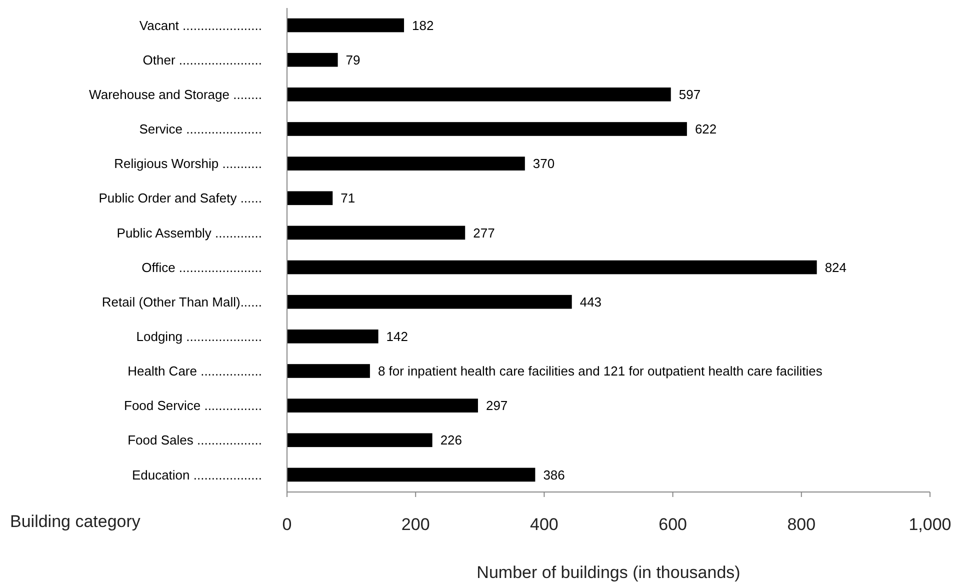 Image resolution: width=965 pixels, height=585 pixels. What do you see at coordinates (484, 232) in the screenshot?
I see `data-label: 277` at bounding box center [484, 232].